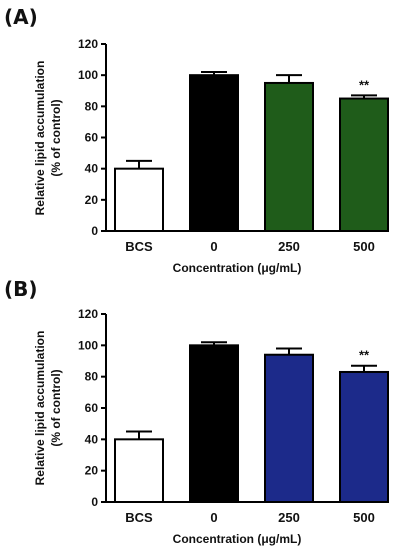  What do you see at coordinates (289, 517) in the screenshot?
I see `panel-b-category-label: 250` at bounding box center [289, 517].